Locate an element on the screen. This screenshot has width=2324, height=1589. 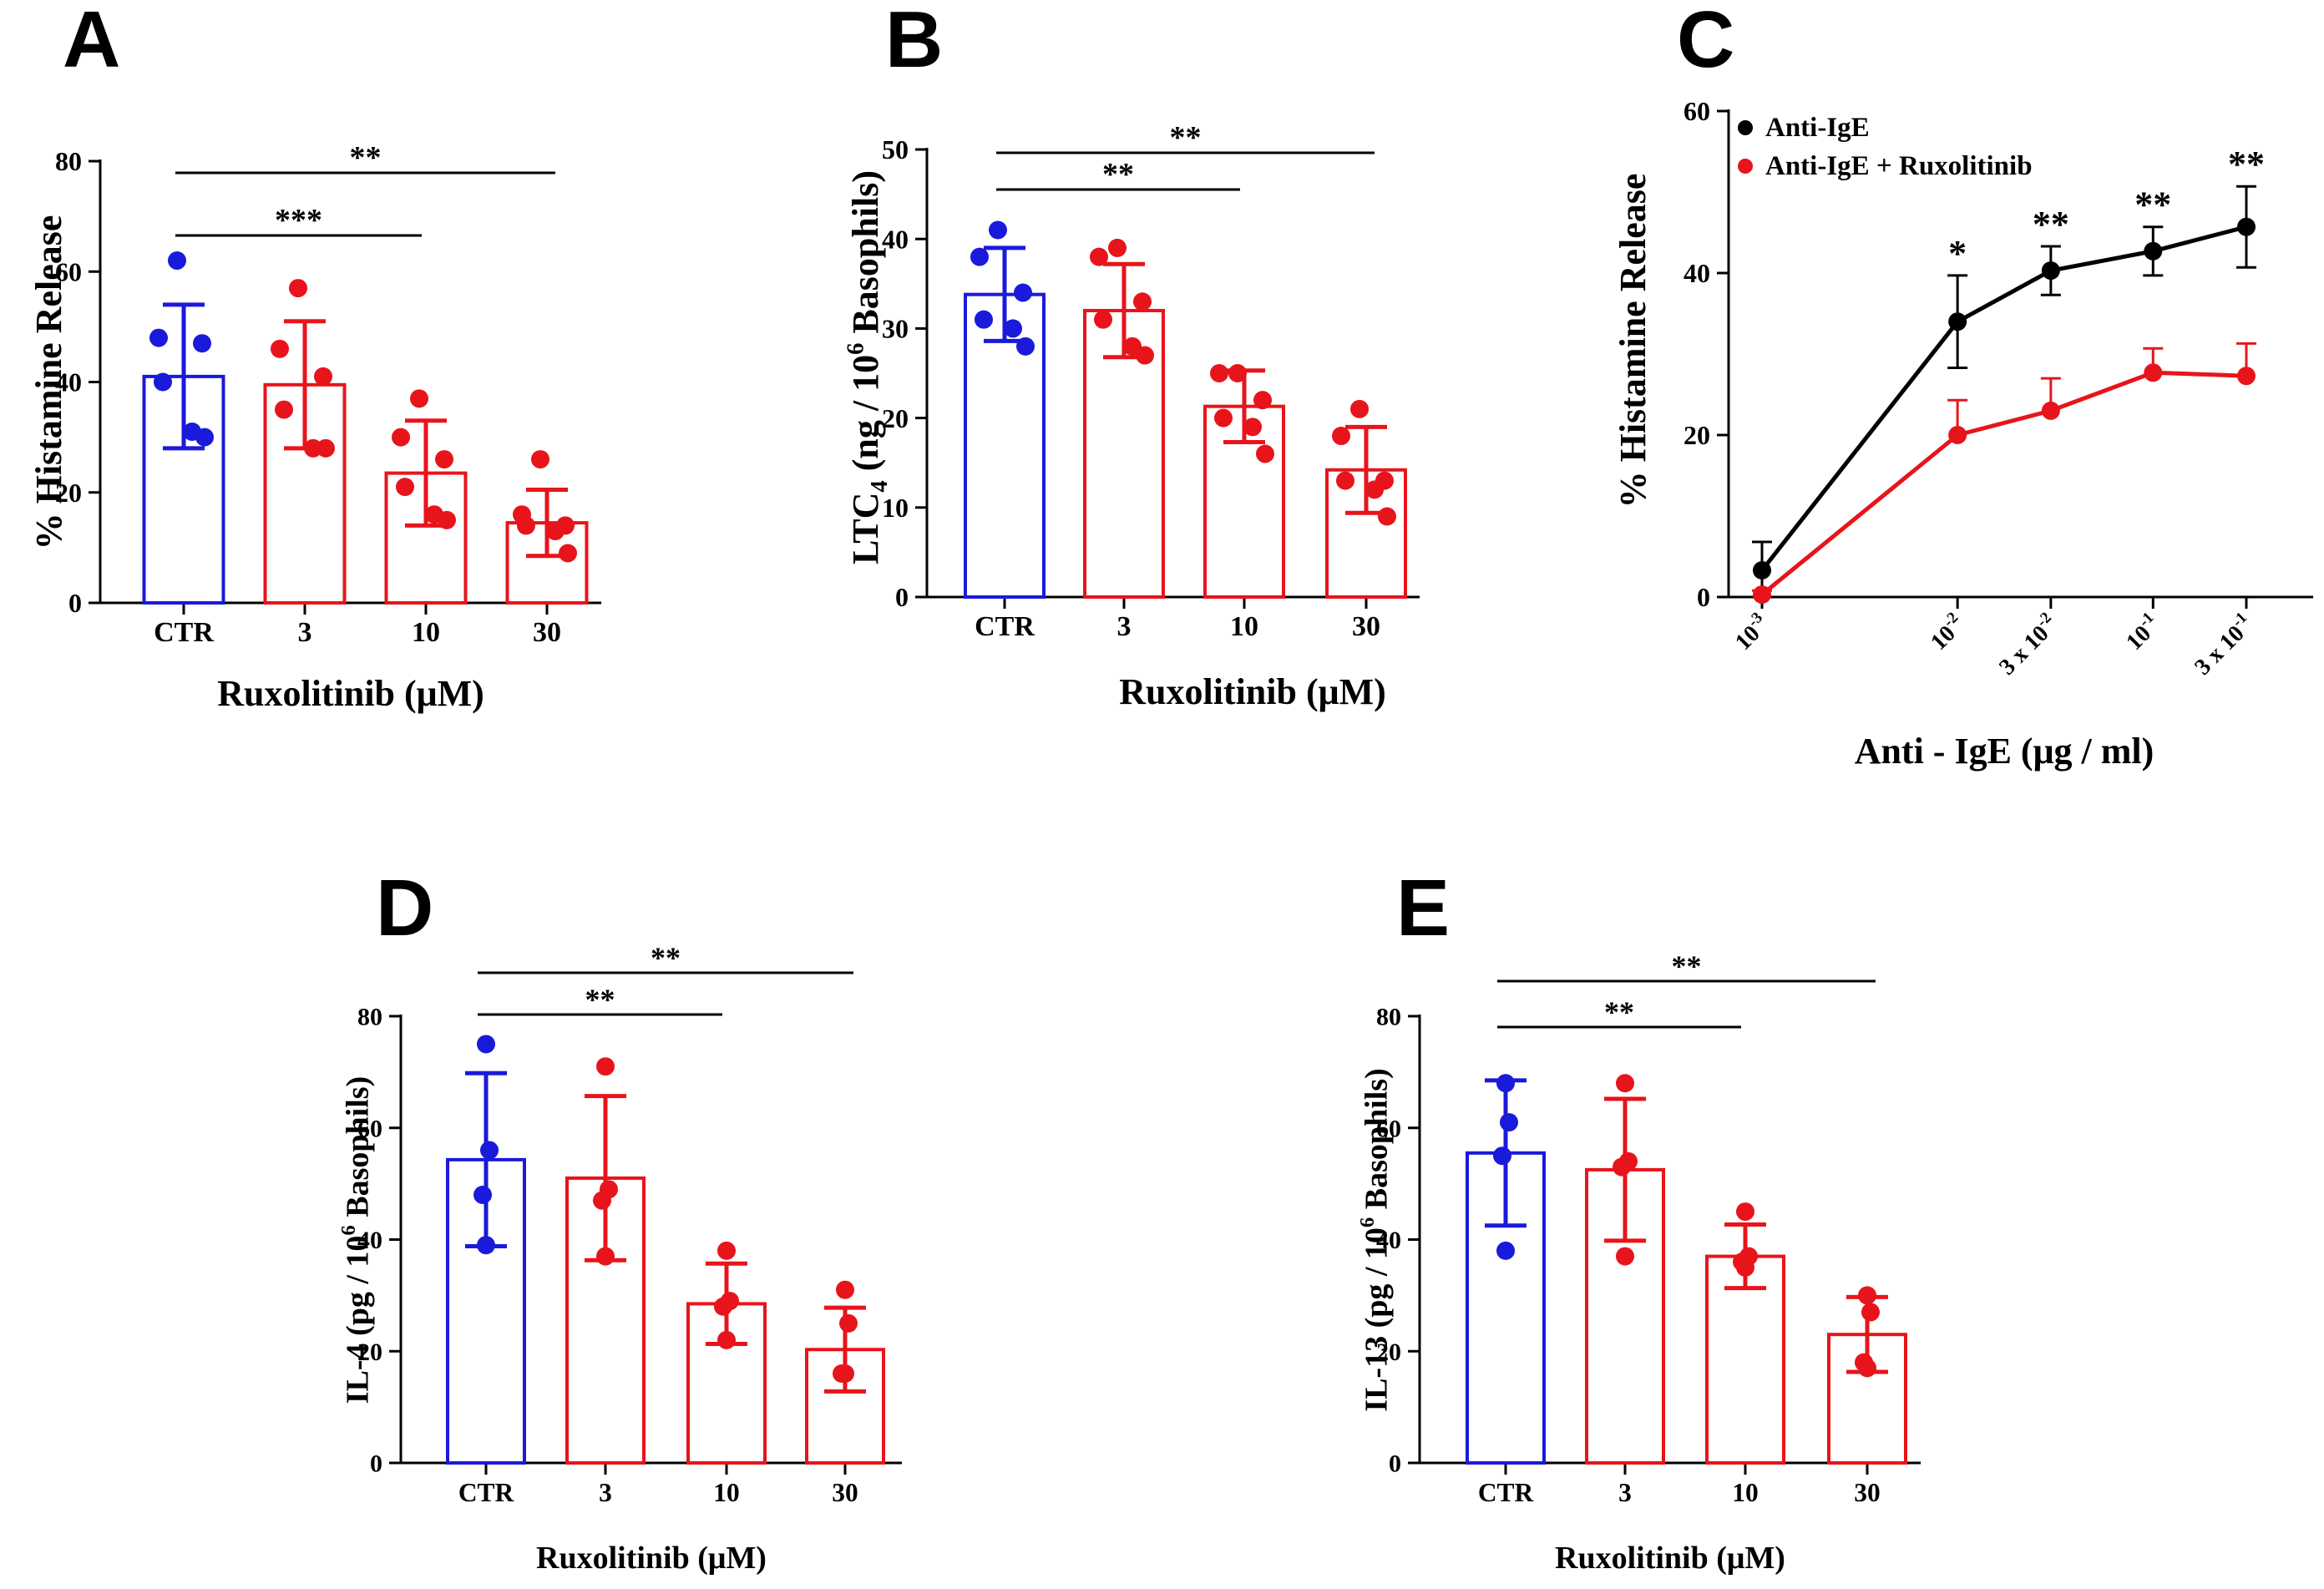
y-axis-title-part: (ng / 10 is located at coordinates (865, 418).